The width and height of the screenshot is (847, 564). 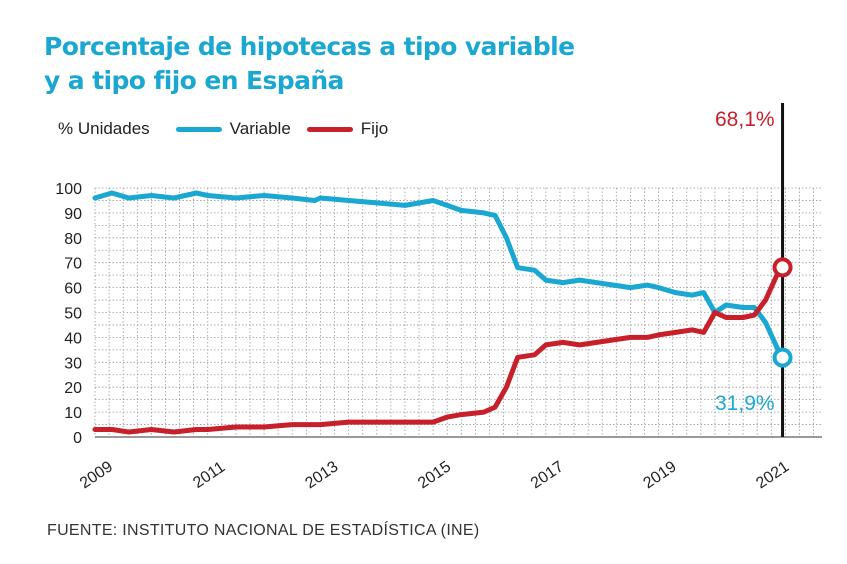 I want to click on y-tick-label-0: 0, so click(x=77, y=438).